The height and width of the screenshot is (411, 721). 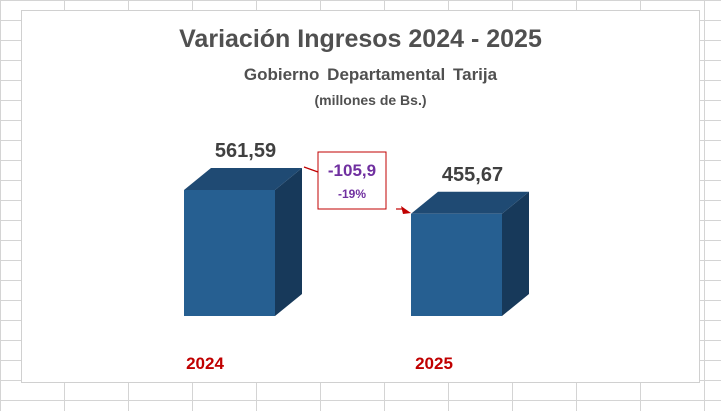 I want to click on data-label-2025: 455,67, so click(x=472, y=175).